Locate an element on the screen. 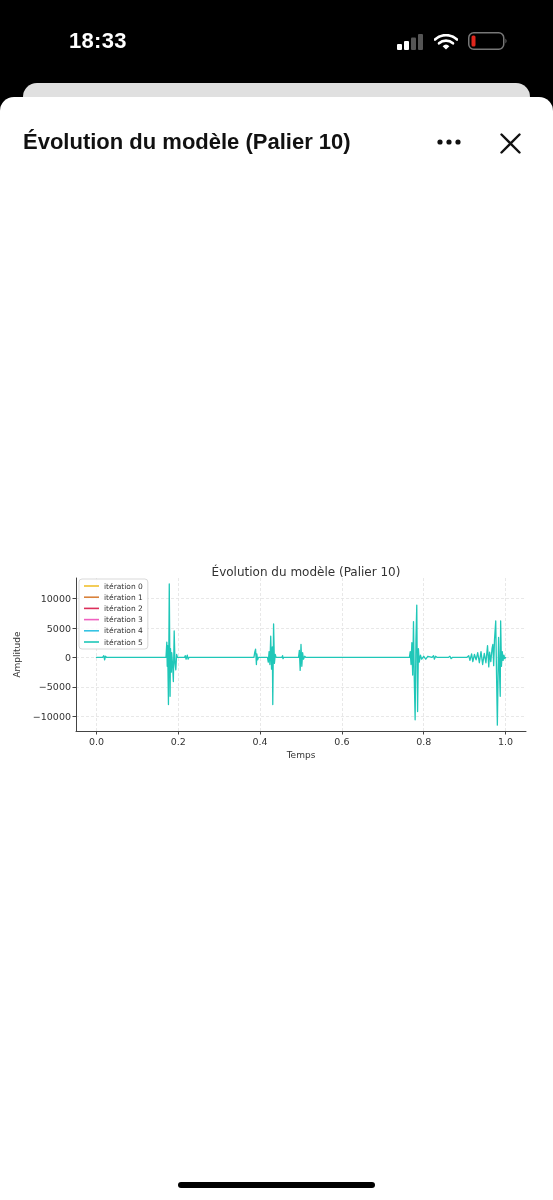 This screenshot has height=1200, width=553. x-tick-label: 1.0 is located at coordinates (505, 741).